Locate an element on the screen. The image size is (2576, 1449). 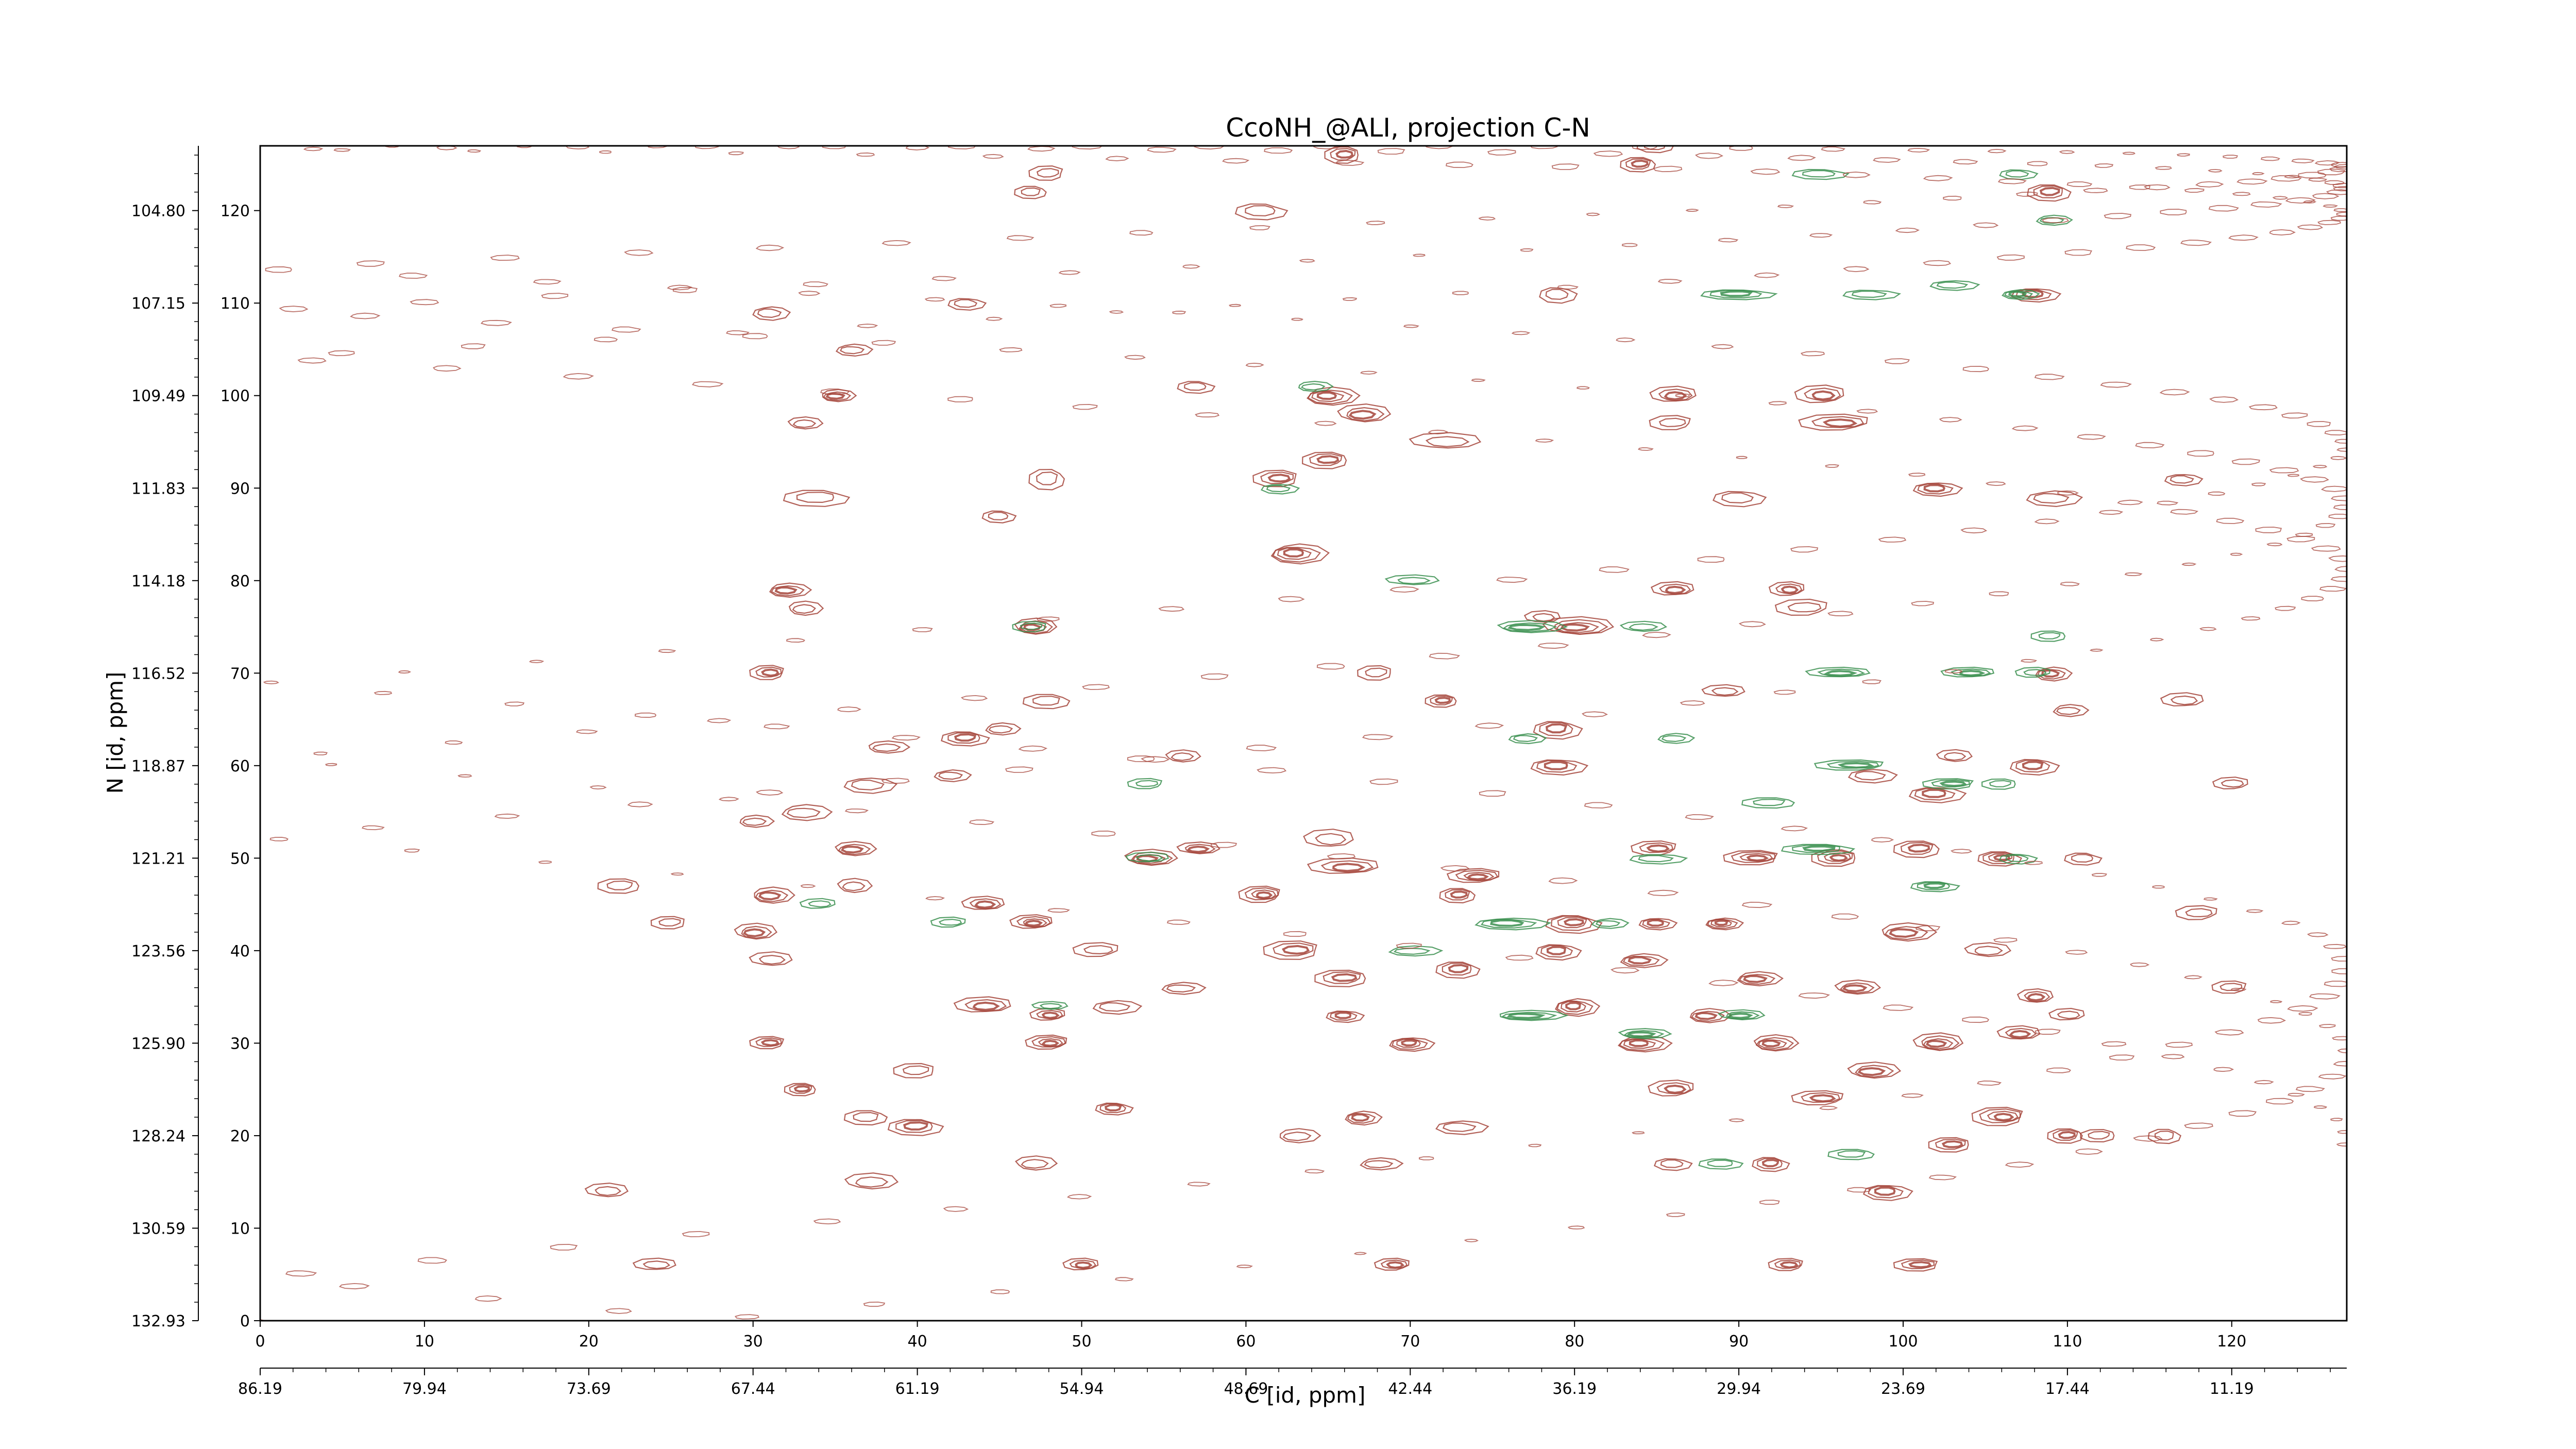
x-ppm-tick-label: 11.19 is located at coordinates (2232, 1389).